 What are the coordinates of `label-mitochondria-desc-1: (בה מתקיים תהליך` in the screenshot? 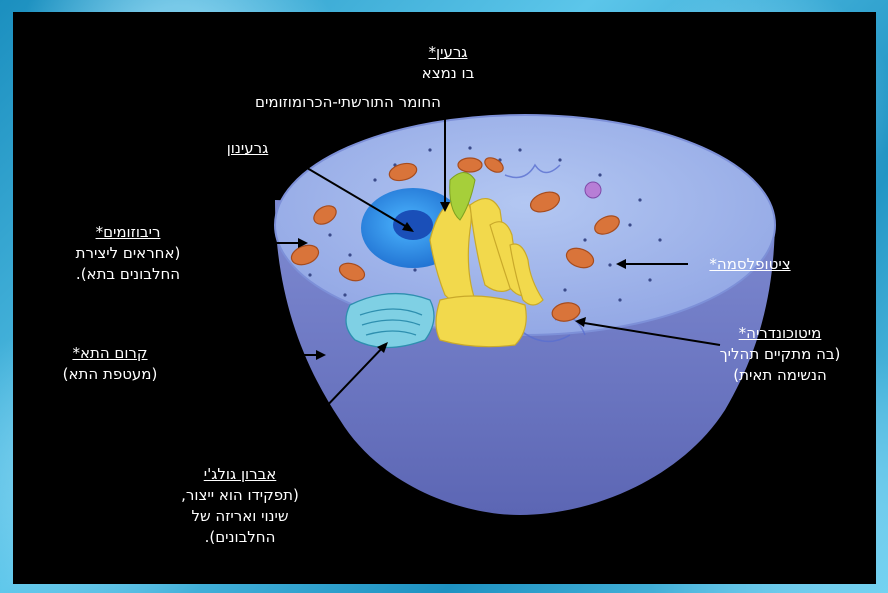 It's located at (780, 354).